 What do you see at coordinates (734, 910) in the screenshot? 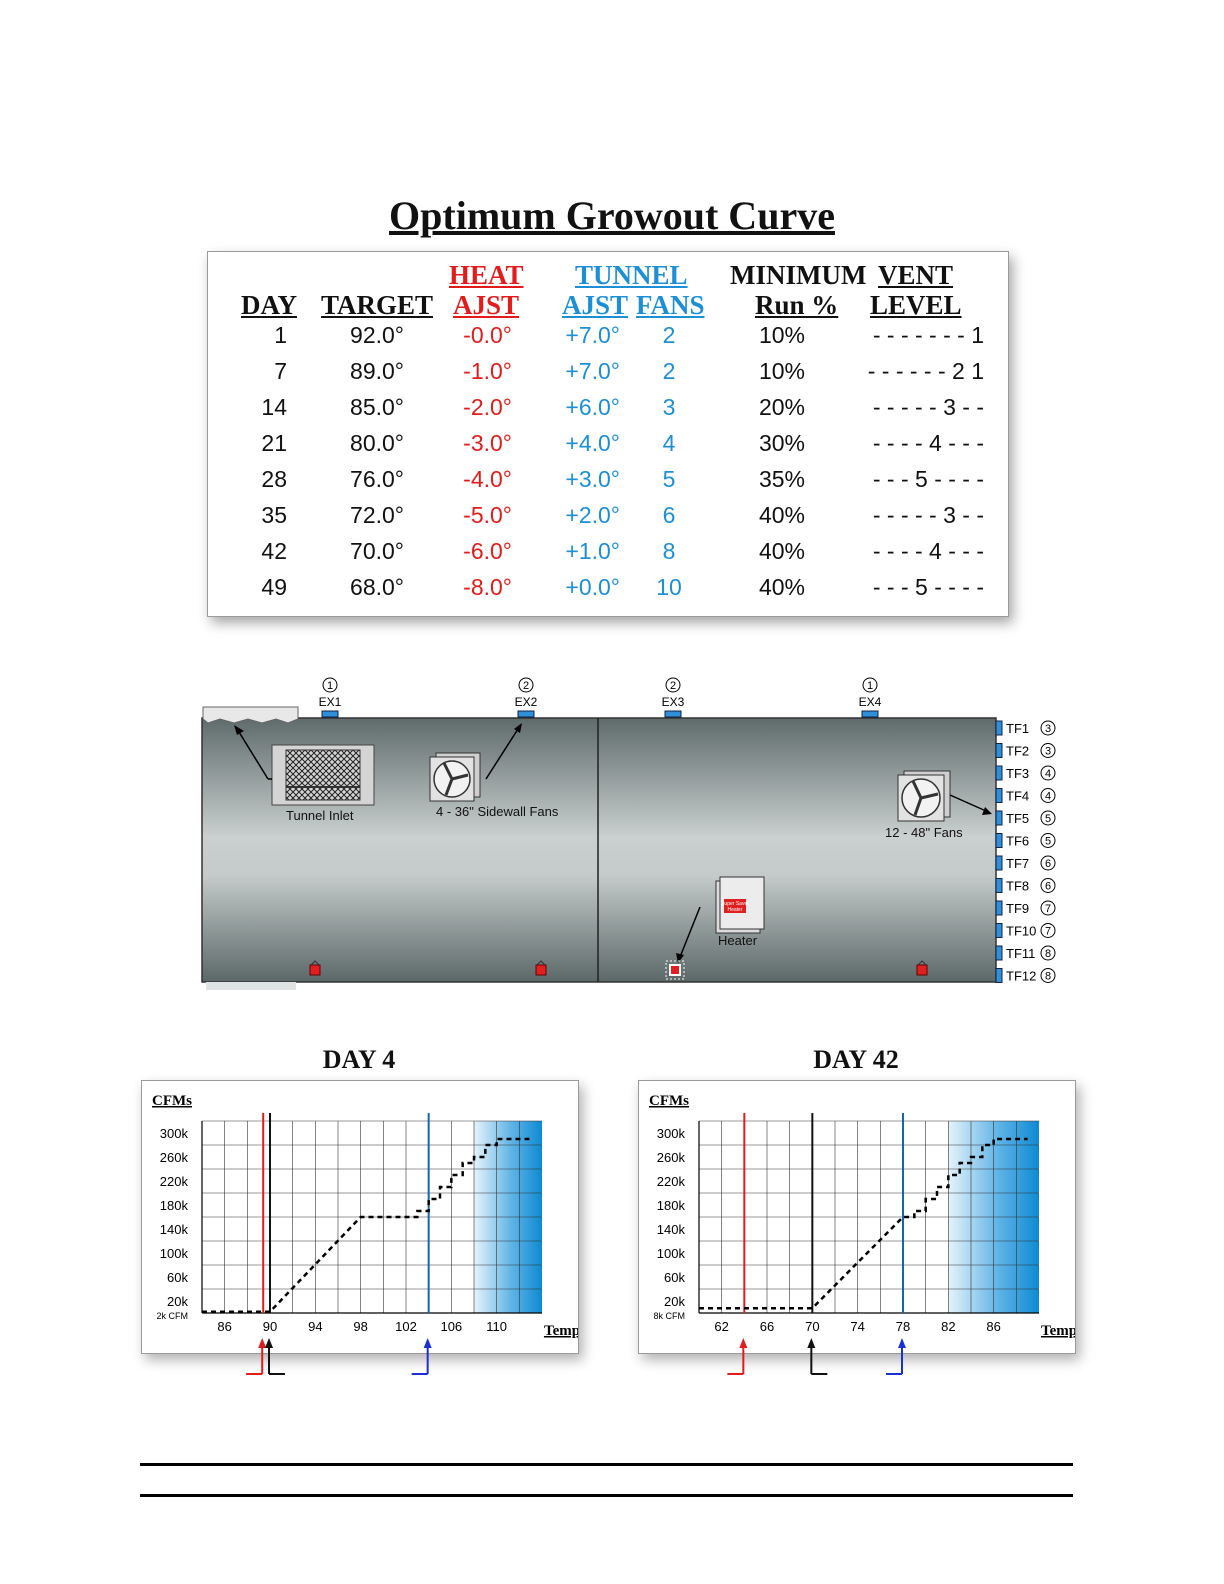
I see `svg-text: Heater` at bounding box center [734, 910].